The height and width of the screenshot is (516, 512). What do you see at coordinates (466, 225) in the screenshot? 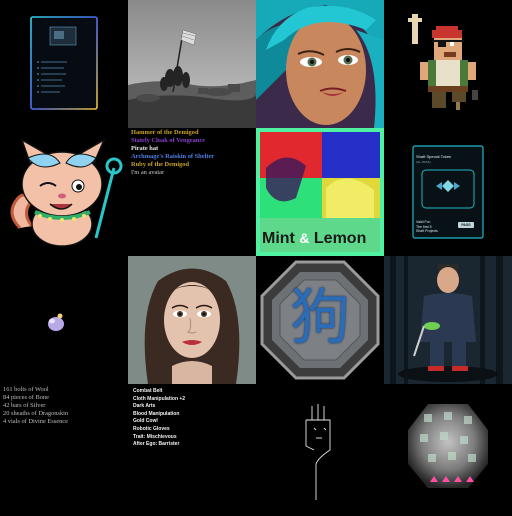
I see `pass-badge: PASS` at bounding box center [466, 225].